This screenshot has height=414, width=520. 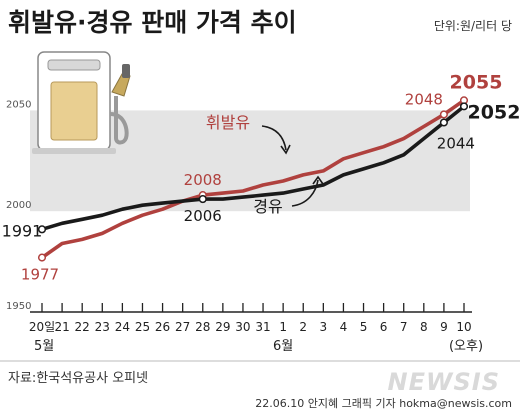 I want to click on series-name-label: 경유, so click(x=267, y=206).